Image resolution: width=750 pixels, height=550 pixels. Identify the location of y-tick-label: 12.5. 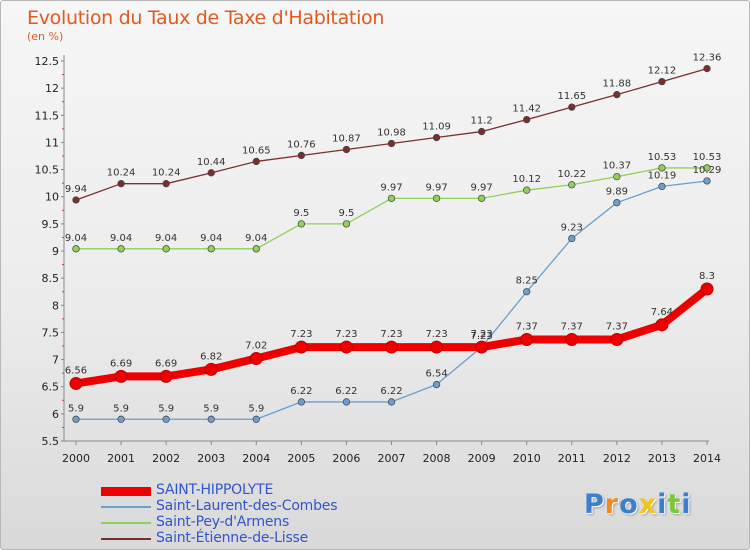
(47, 61).